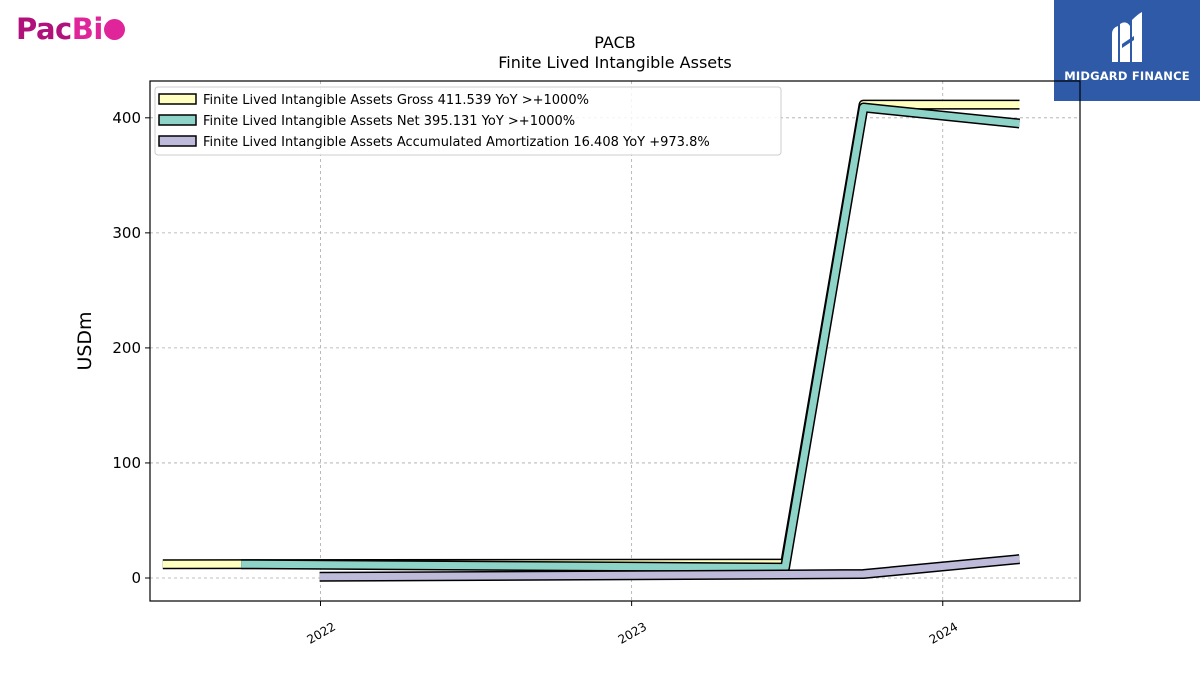 The height and width of the screenshot is (675, 1200). I want to click on y-axis: 0 100 200 300 400, so click(131, 348).